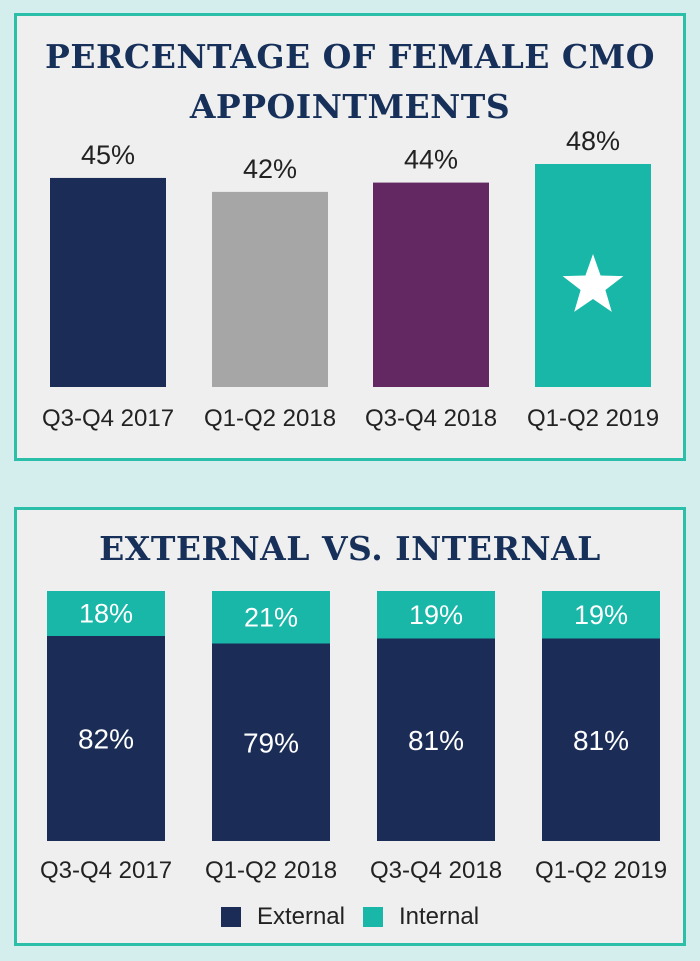 The width and height of the screenshot is (700, 961). I want to click on external-bar-q1-q2-2018, so click(271, 742).